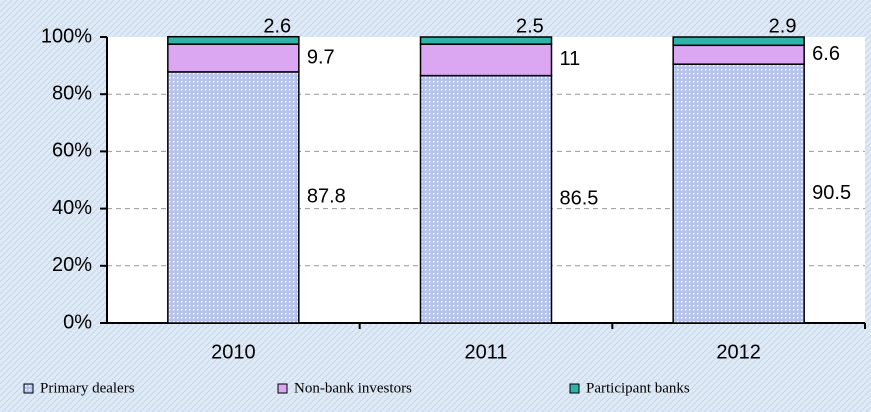 The width and height of the screenshot is (871, 412). What do you see at coordinates (321, 57) in the screenshot?
I see `data-label: 9.7` at bounding box center [321, 57].